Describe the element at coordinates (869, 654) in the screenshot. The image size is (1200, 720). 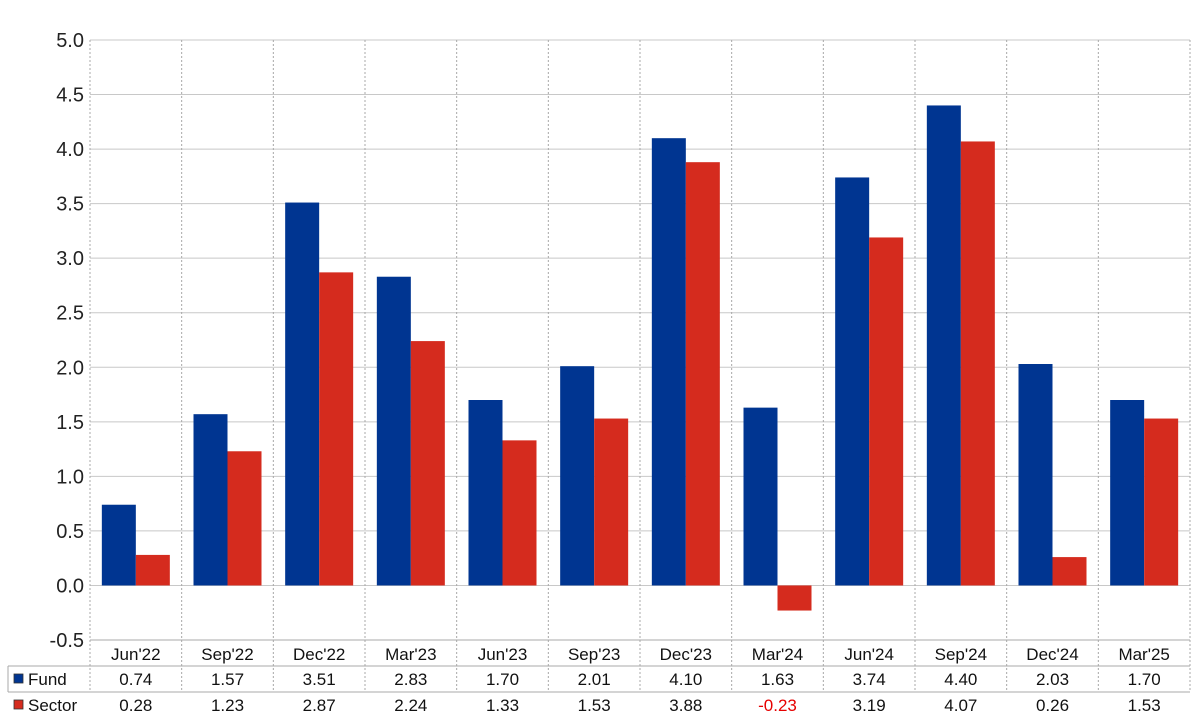
I see `x-tick-label: Jun'24` at that location.